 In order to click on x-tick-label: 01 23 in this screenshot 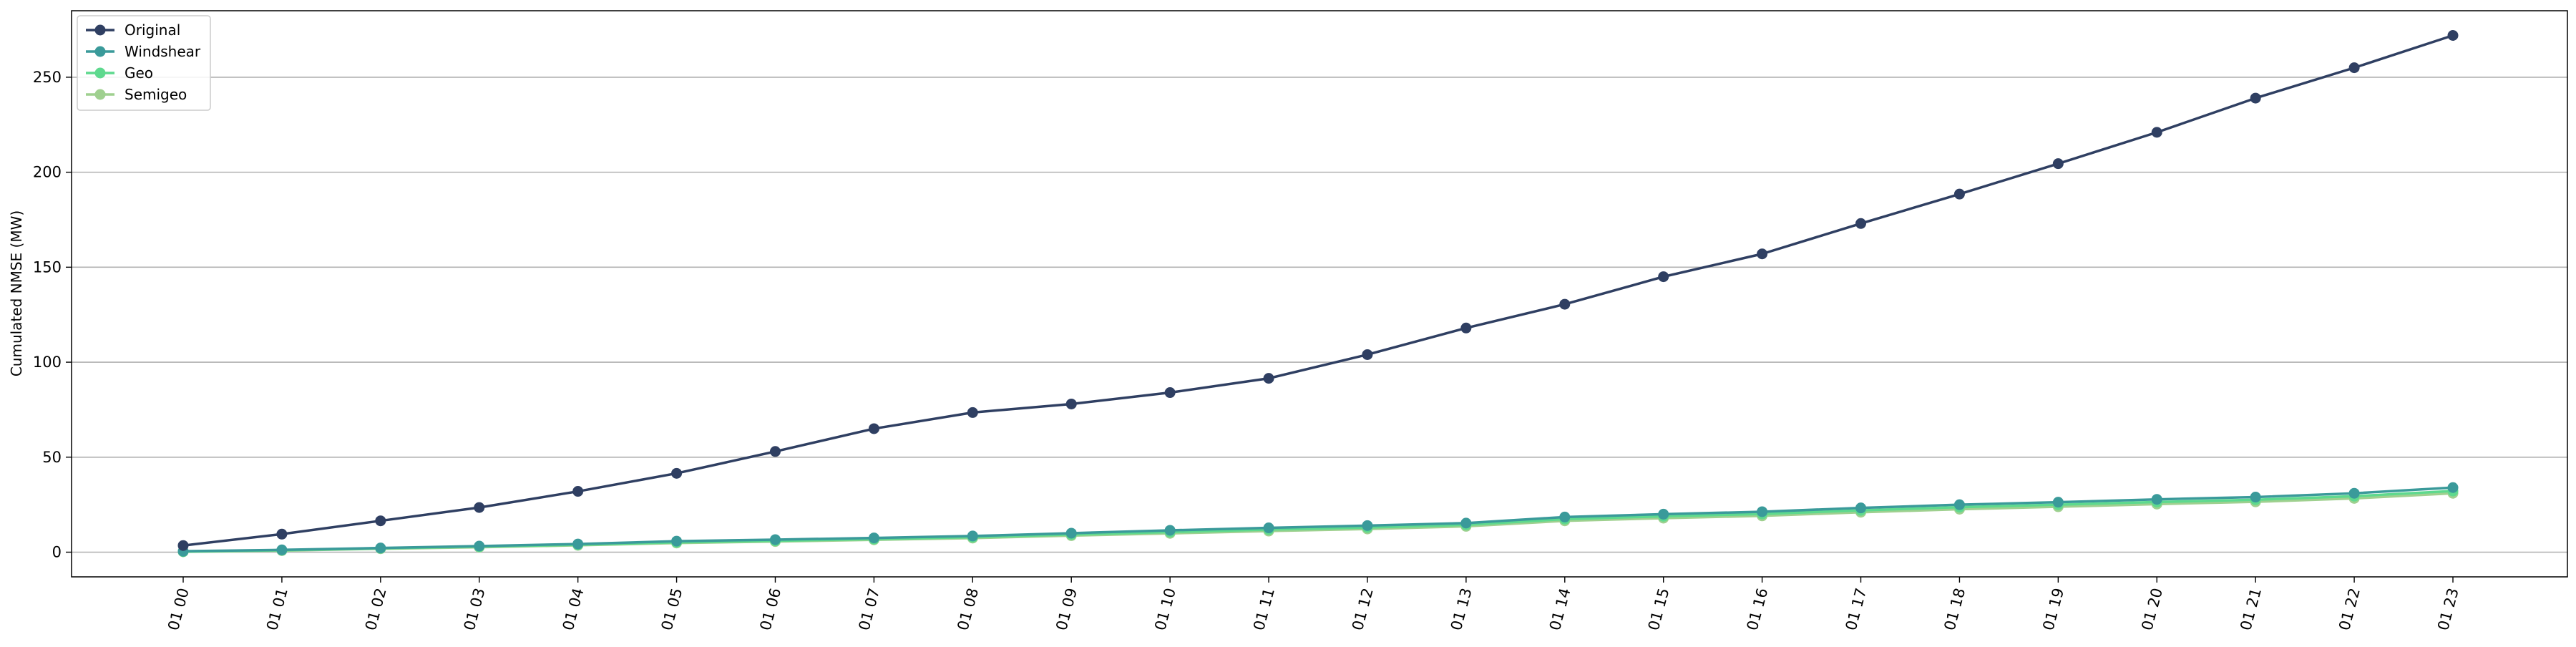, I will do `click(2448, 609)`.